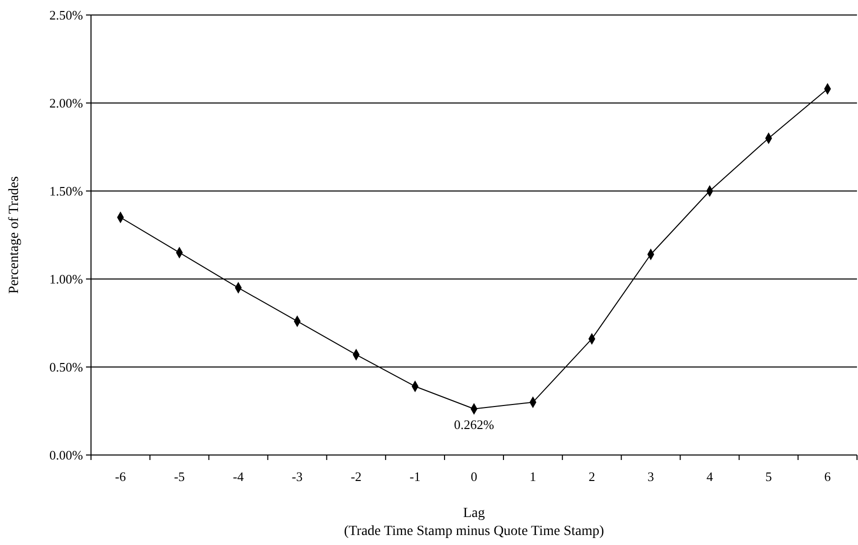  What do you see at coordinates (710, 476) in the screenshot?
I see `x-tick-label: 4` at bounding box center [710, 476].